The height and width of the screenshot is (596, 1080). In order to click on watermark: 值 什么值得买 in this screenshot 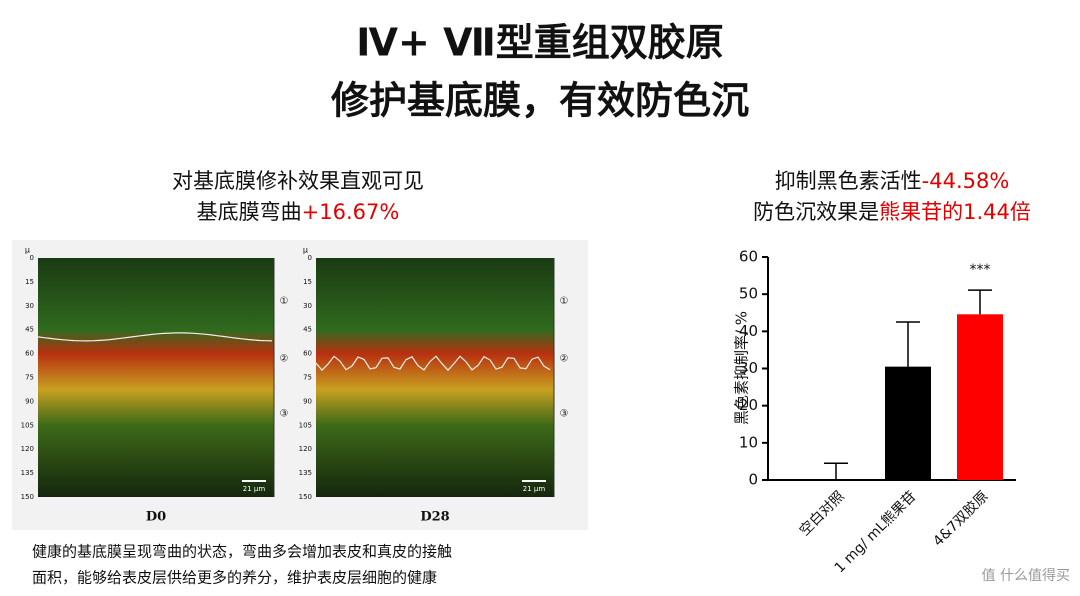, I will do `click(1026, 575)`.